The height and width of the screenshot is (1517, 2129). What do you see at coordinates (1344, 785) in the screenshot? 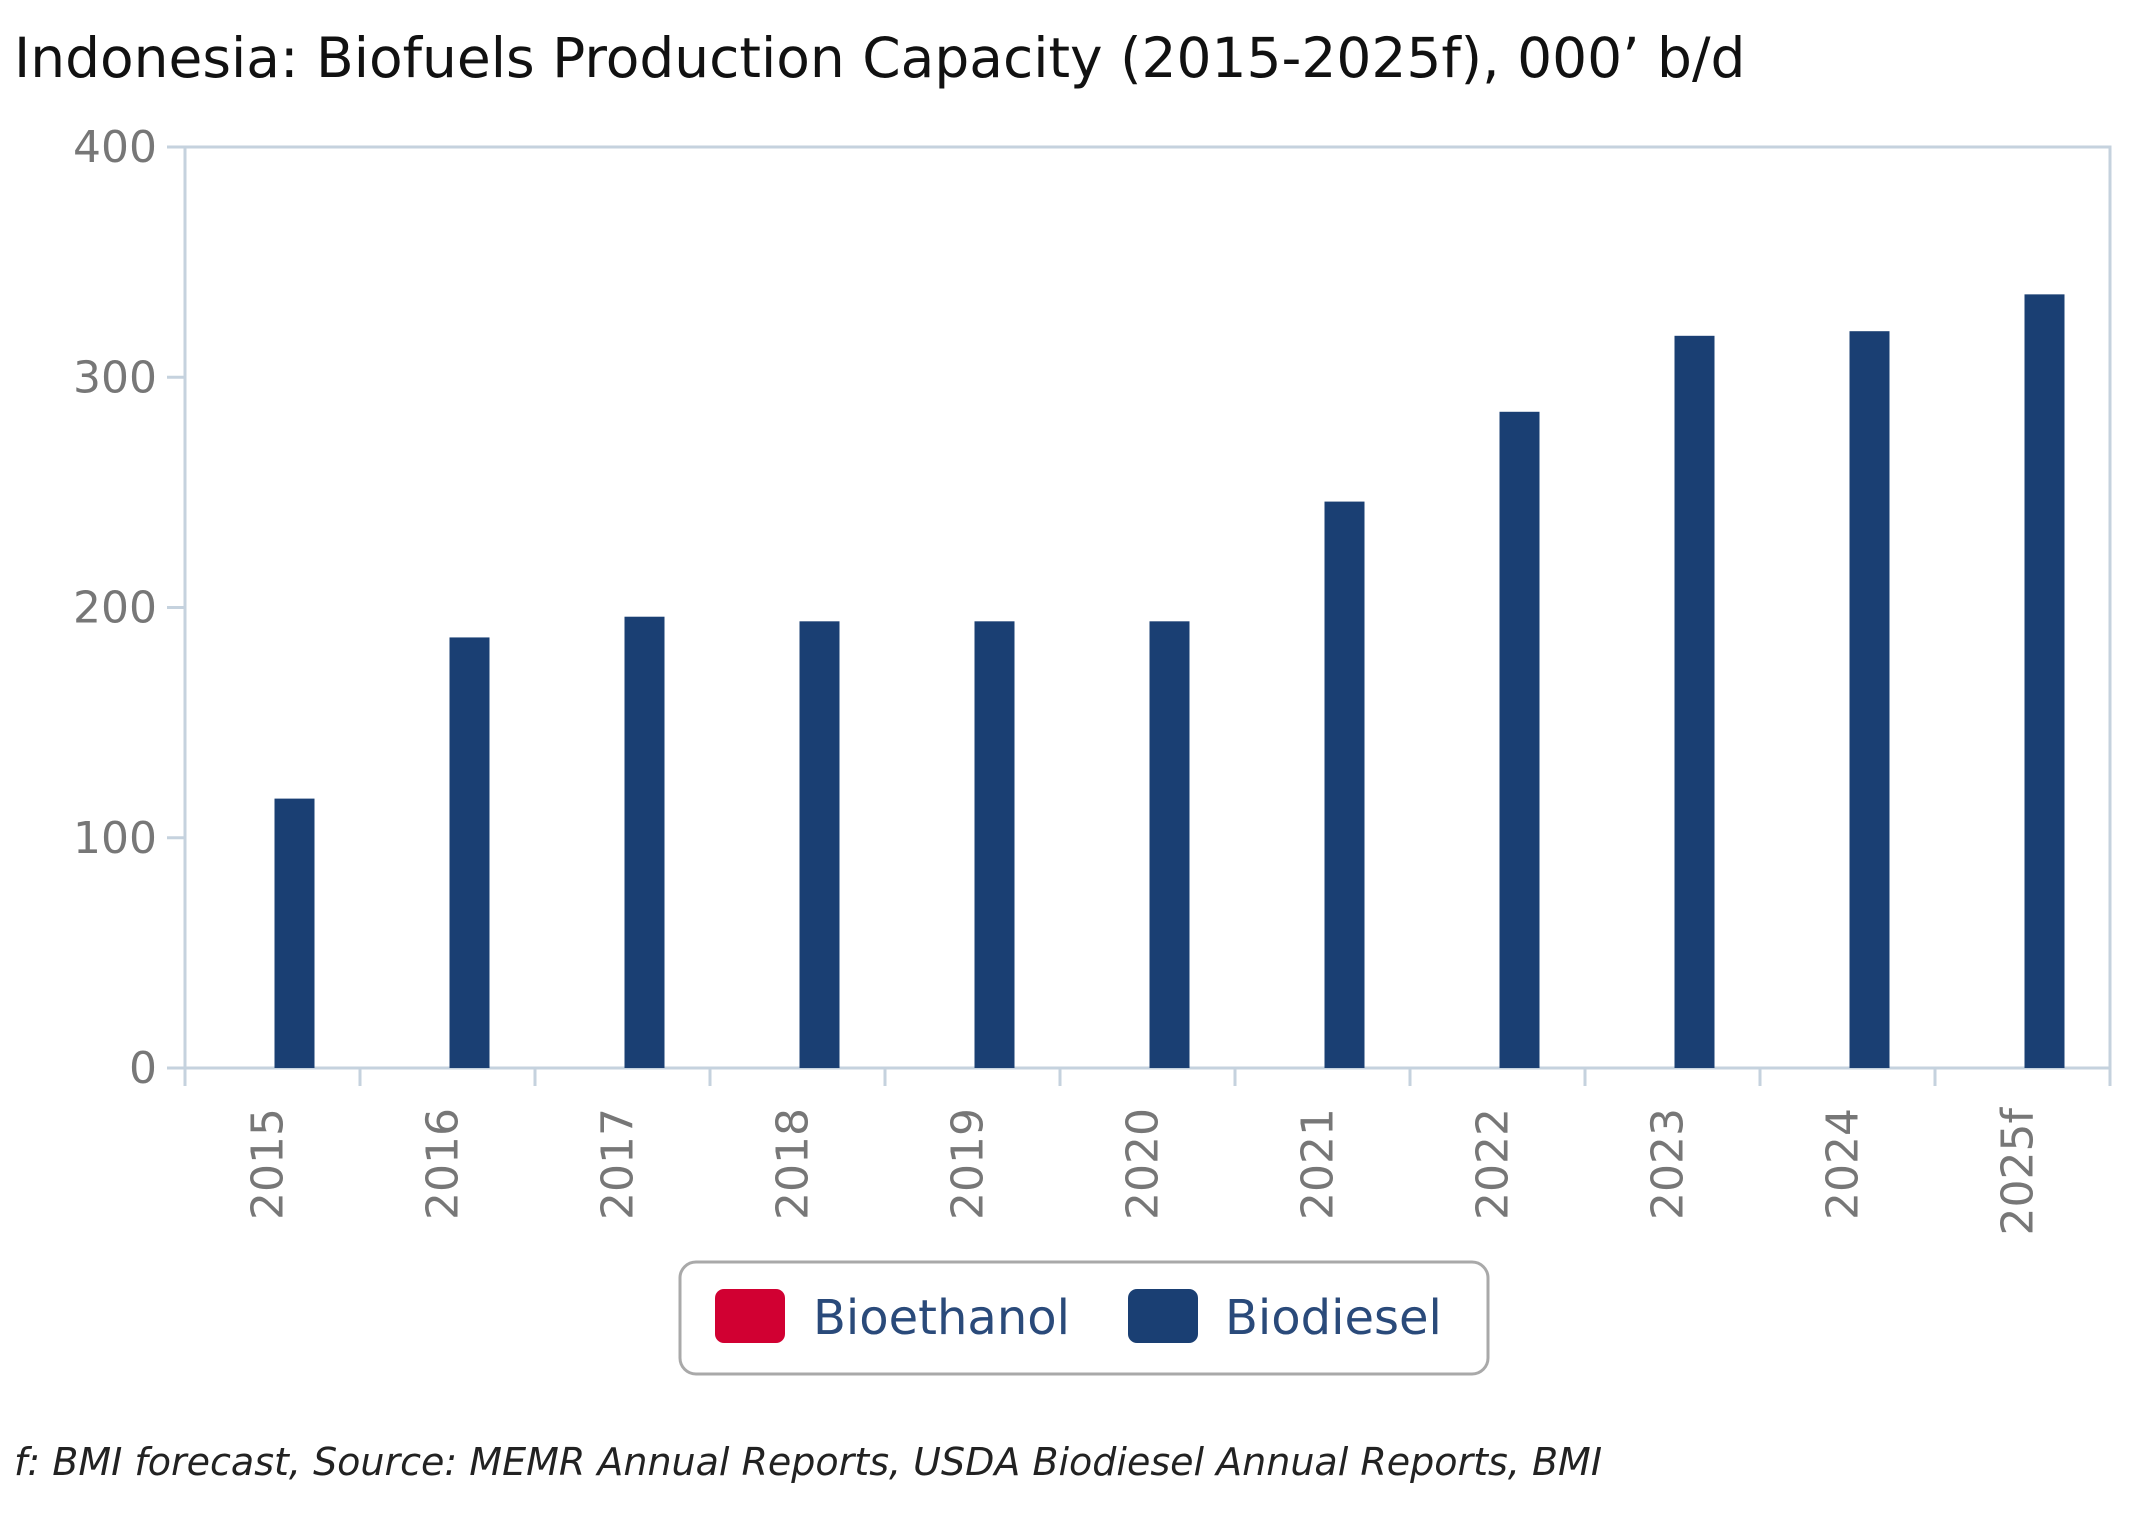
I see `bar-biodiesel-2021` at bounding box center [1344, 785].